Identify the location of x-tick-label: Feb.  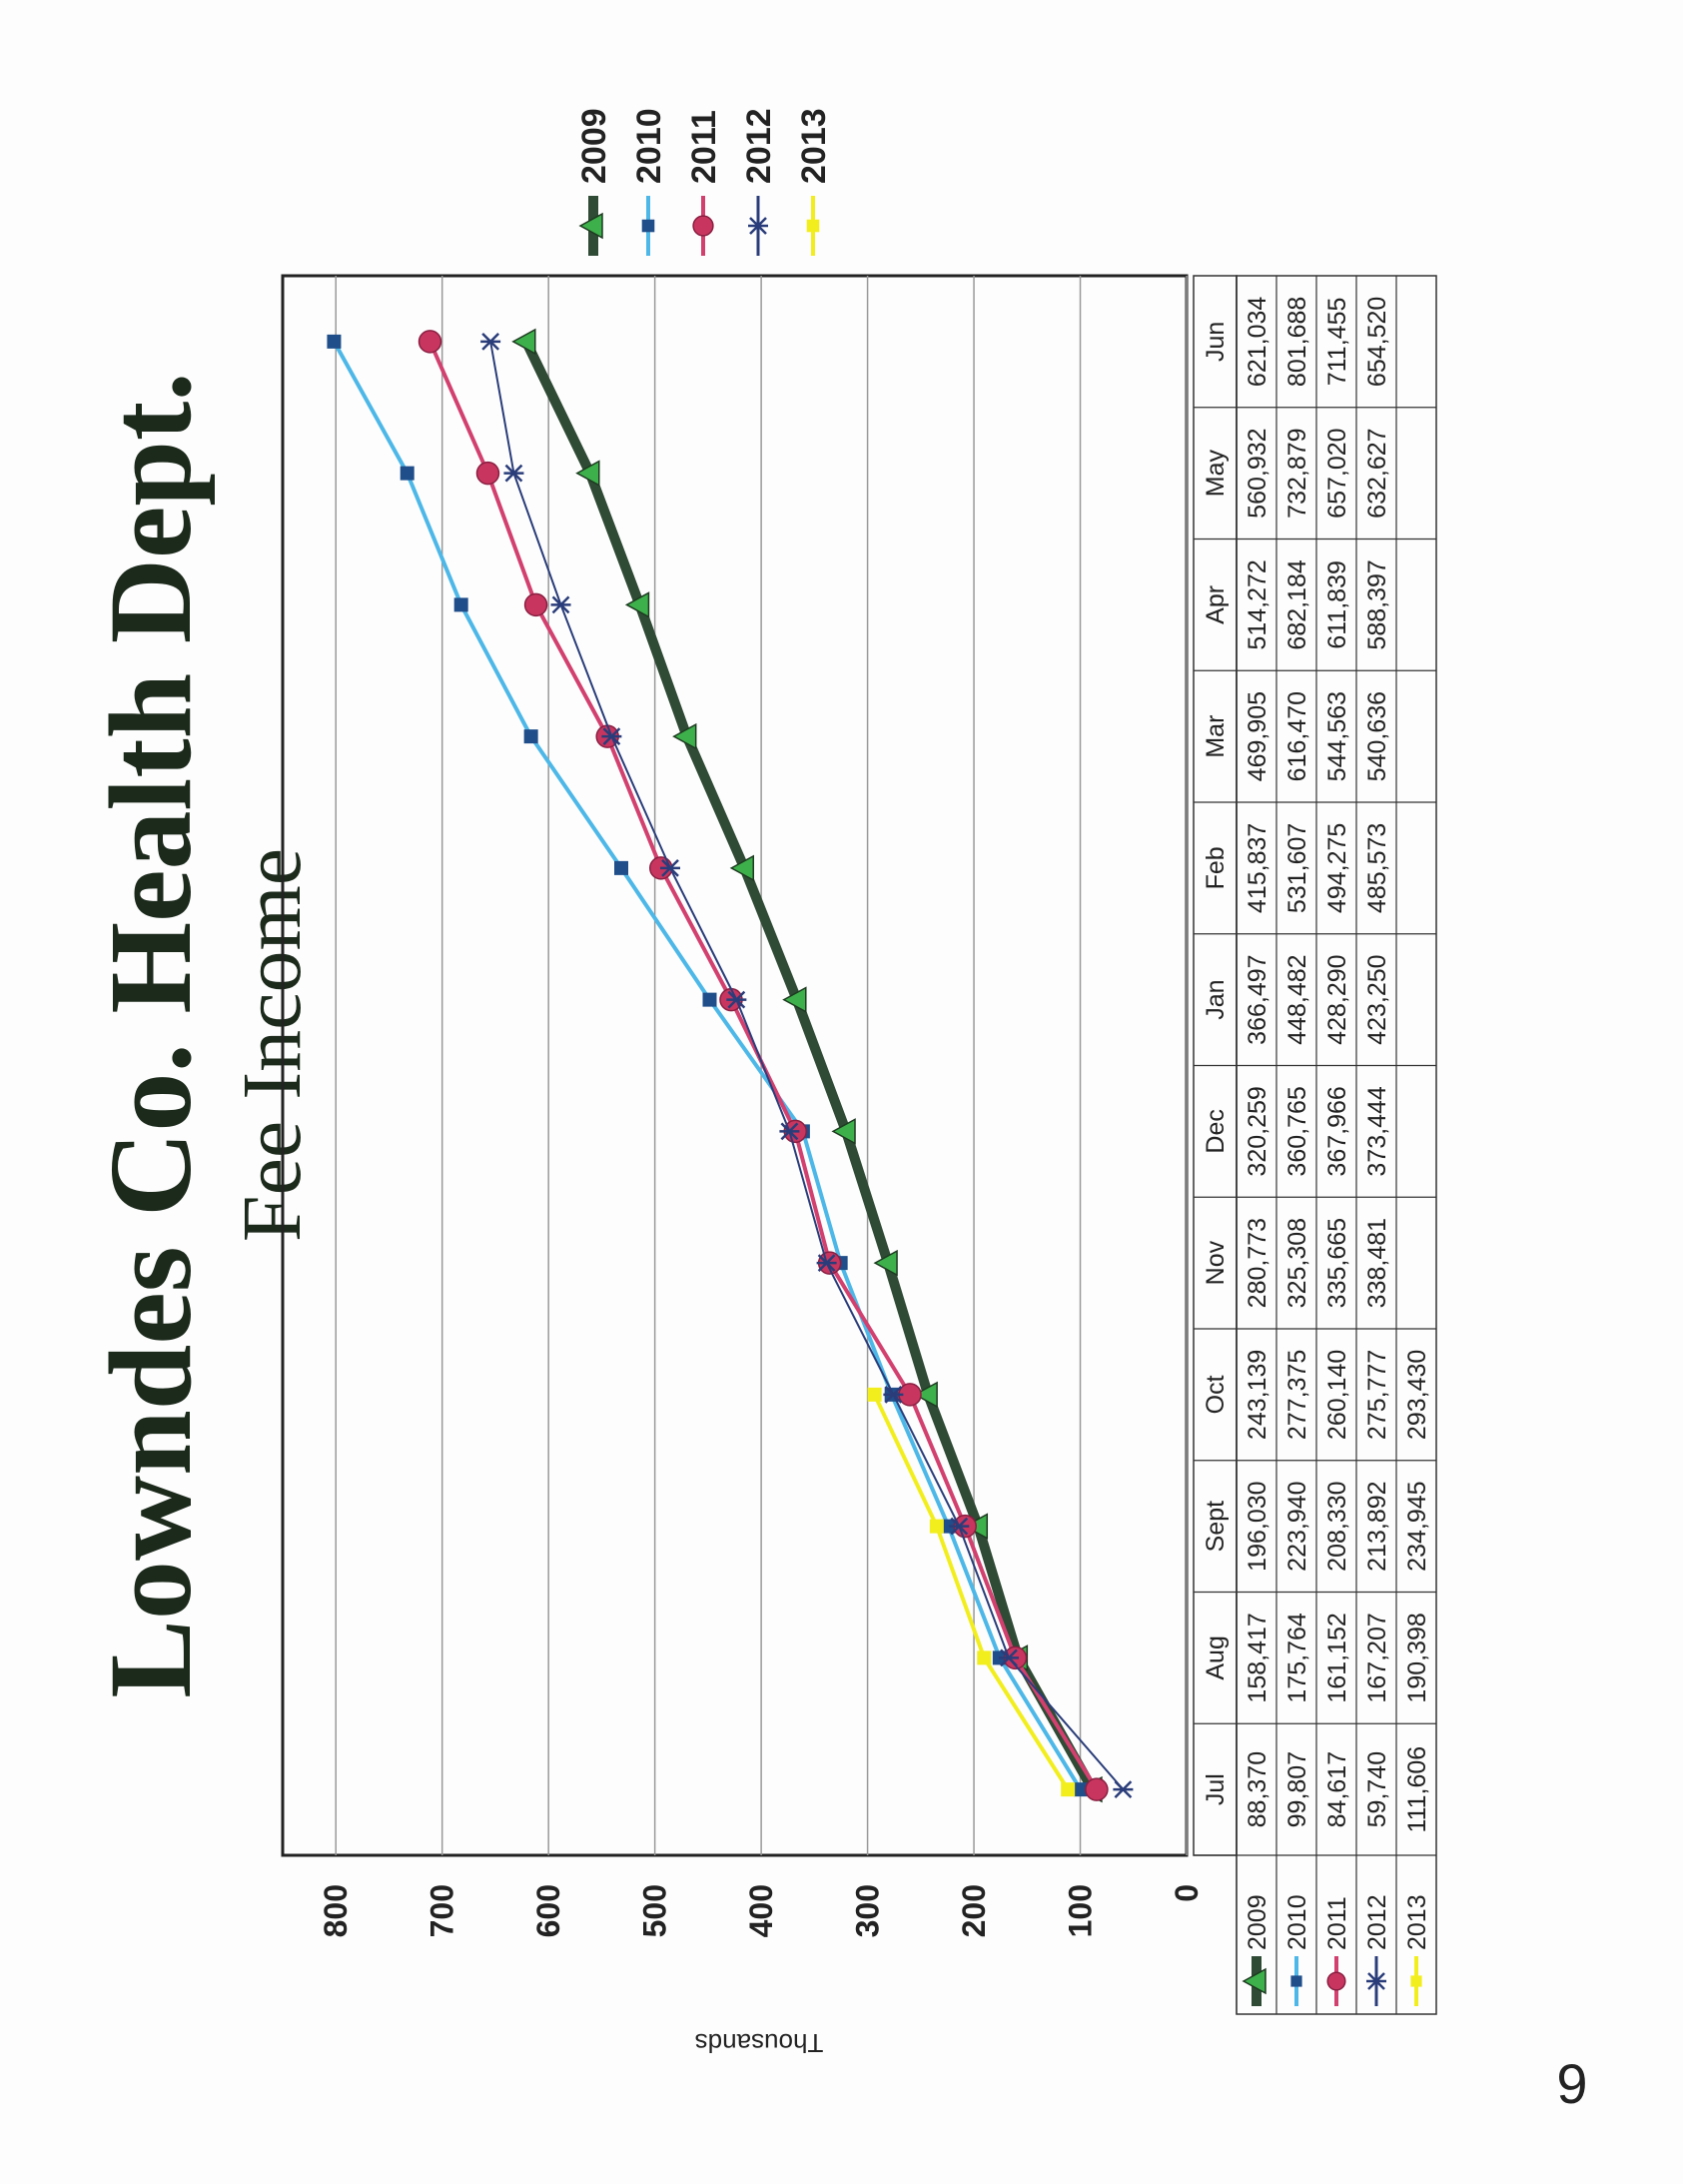
(1216, 867).